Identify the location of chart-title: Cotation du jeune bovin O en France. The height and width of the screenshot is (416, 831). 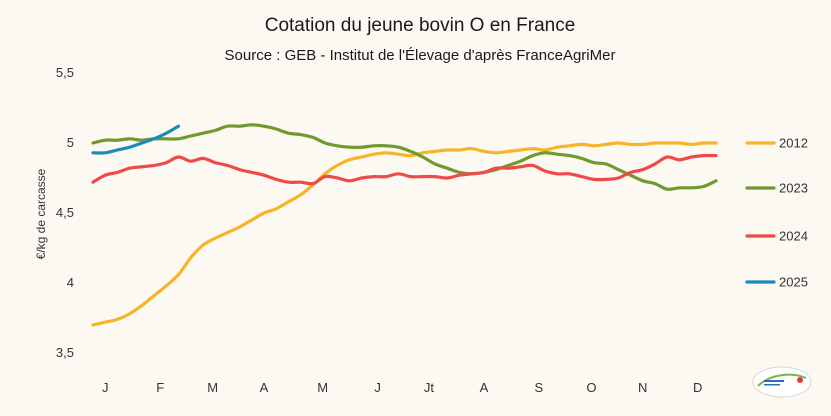
(420, 25).